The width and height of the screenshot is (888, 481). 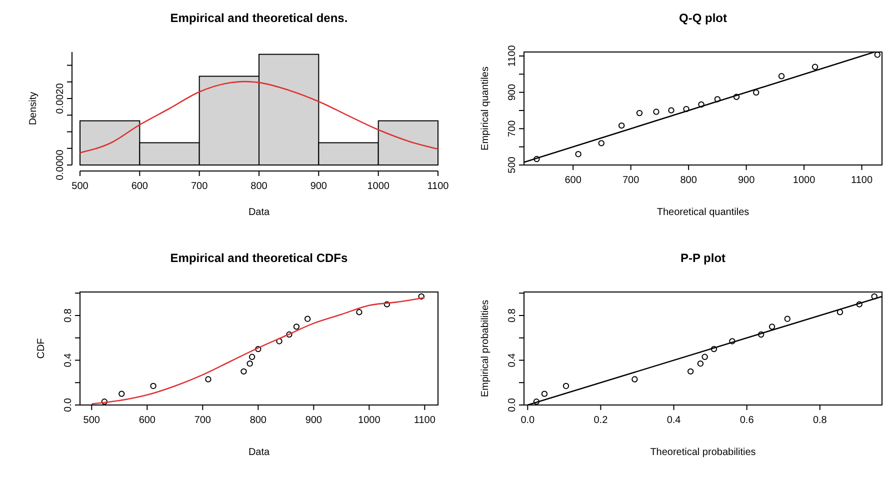 What do you see at coordinates (485, 108) in the screenshot?
I see `y-axis-title: Empirical quantiles` at bounding box center [485, 108].